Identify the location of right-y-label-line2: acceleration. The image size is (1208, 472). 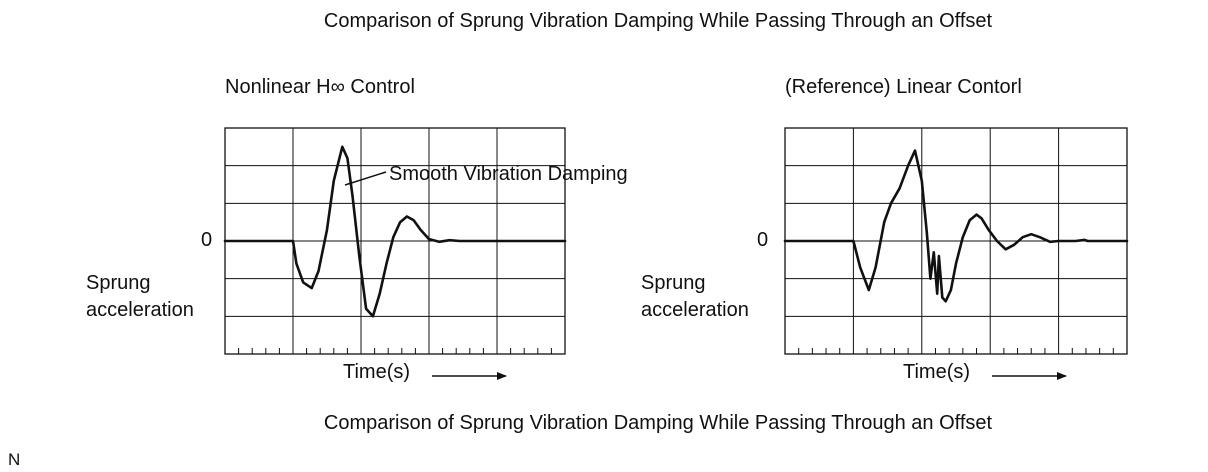
(695, 310).